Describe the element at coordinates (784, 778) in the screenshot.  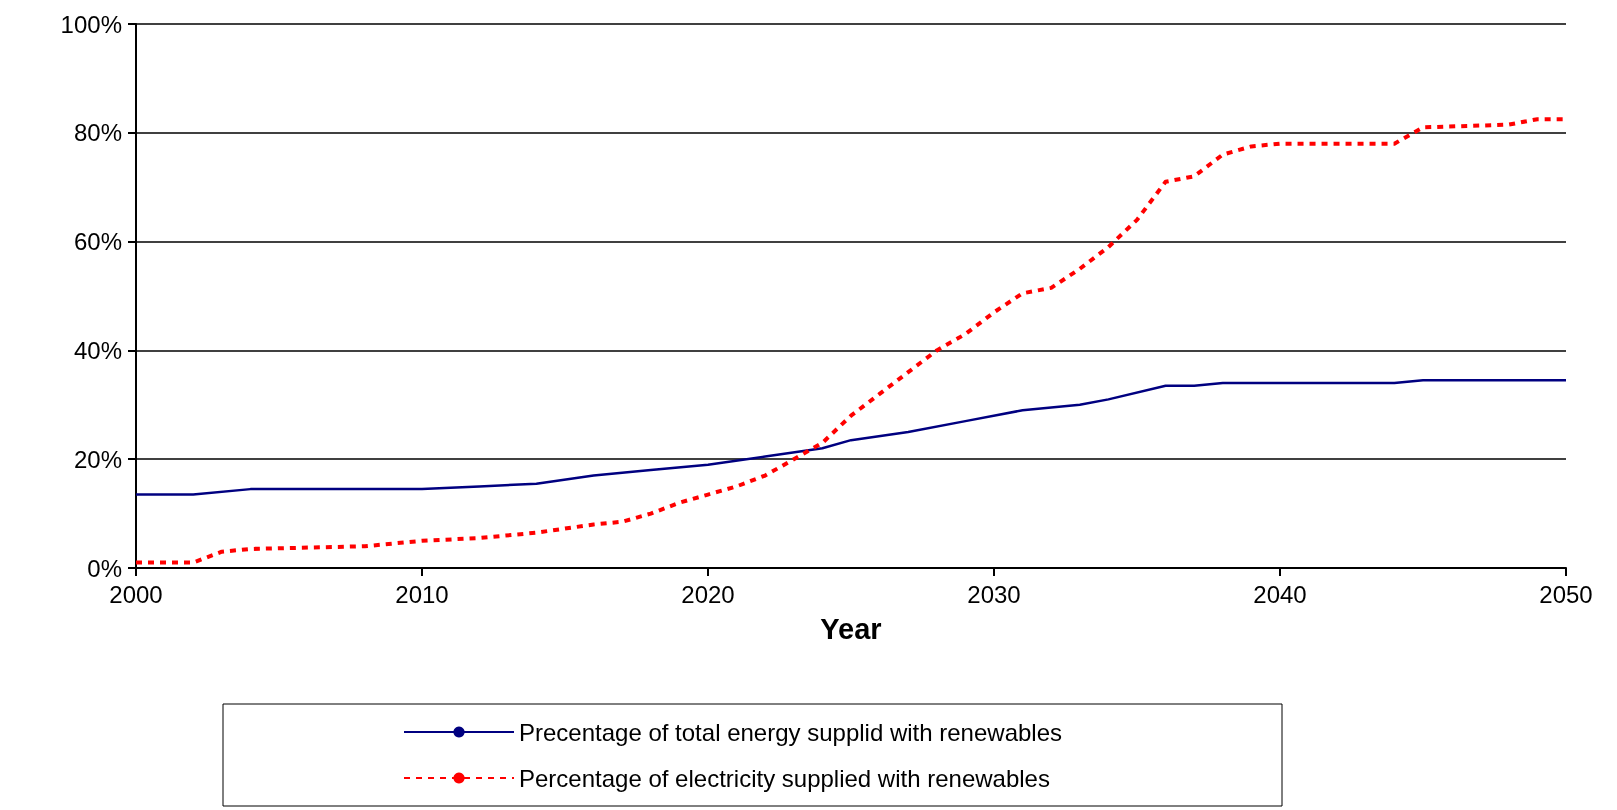
I see `legend-label: Percentage of electricity supplied with renewables` at that location.